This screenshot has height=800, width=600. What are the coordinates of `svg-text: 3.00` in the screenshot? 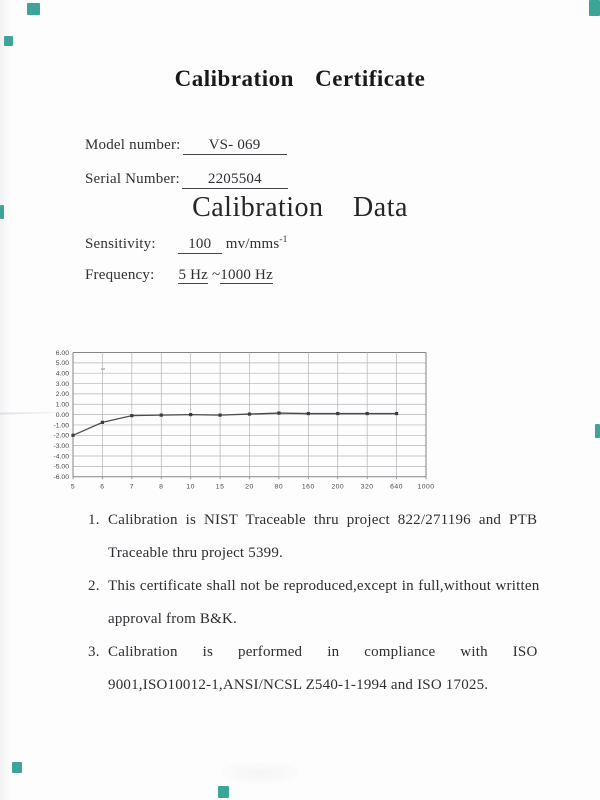 It's located at (62, 384).